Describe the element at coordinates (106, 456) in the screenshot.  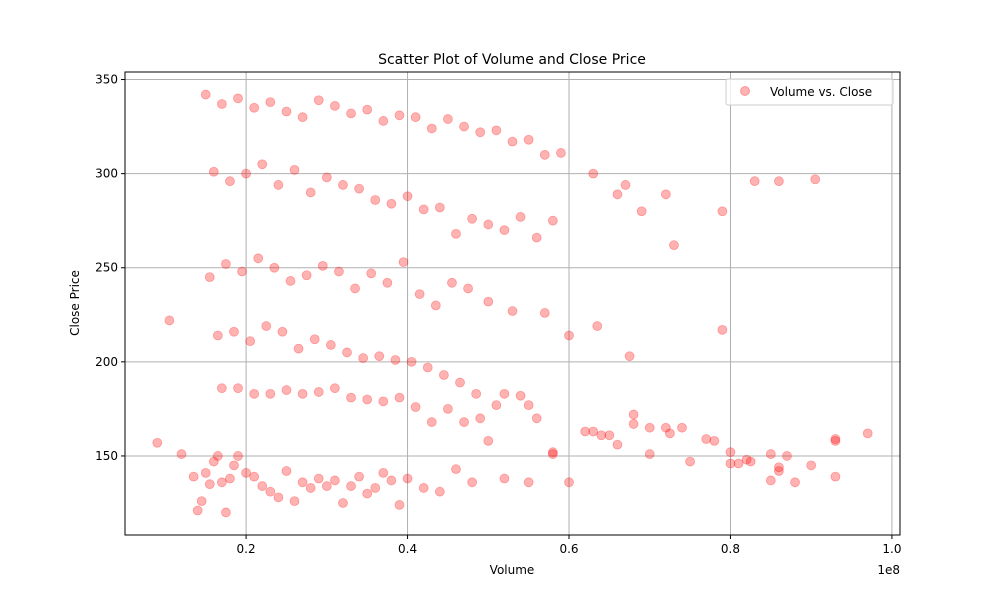
I see `y-tick-label: 150` at that location.